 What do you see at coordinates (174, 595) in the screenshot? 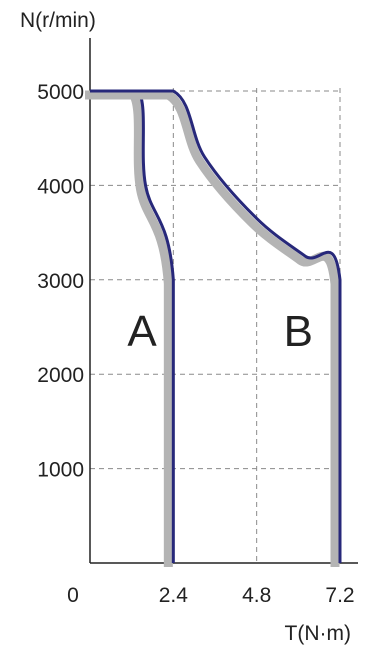
I see `x-tick-label-2-4: 2.4` at bounding box center [174, 595].